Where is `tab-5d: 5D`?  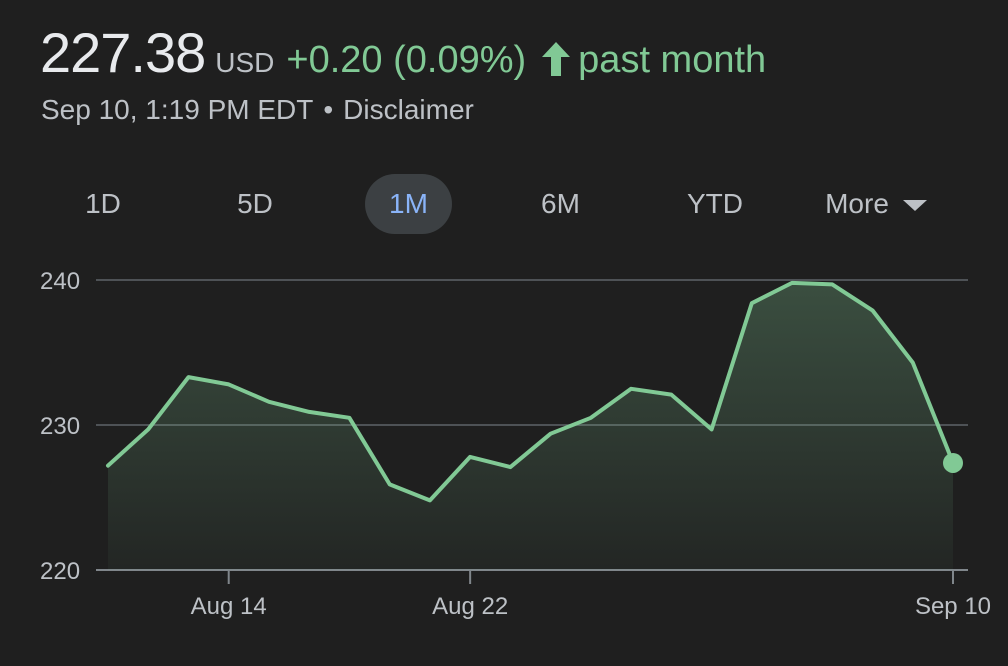
tab-5d: 5D is located at coordinates (255, 203).